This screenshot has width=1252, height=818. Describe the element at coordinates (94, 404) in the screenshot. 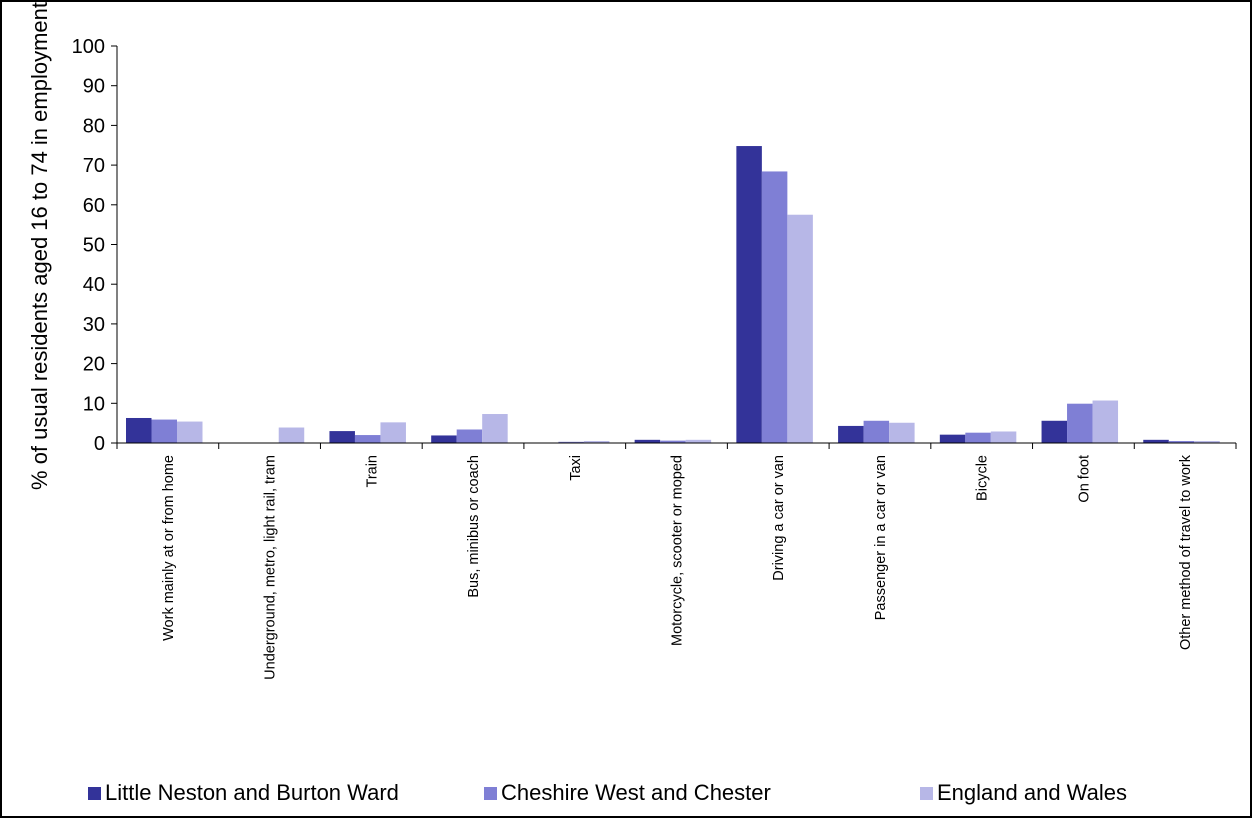

I see `y-tick-label: 10` at that location.